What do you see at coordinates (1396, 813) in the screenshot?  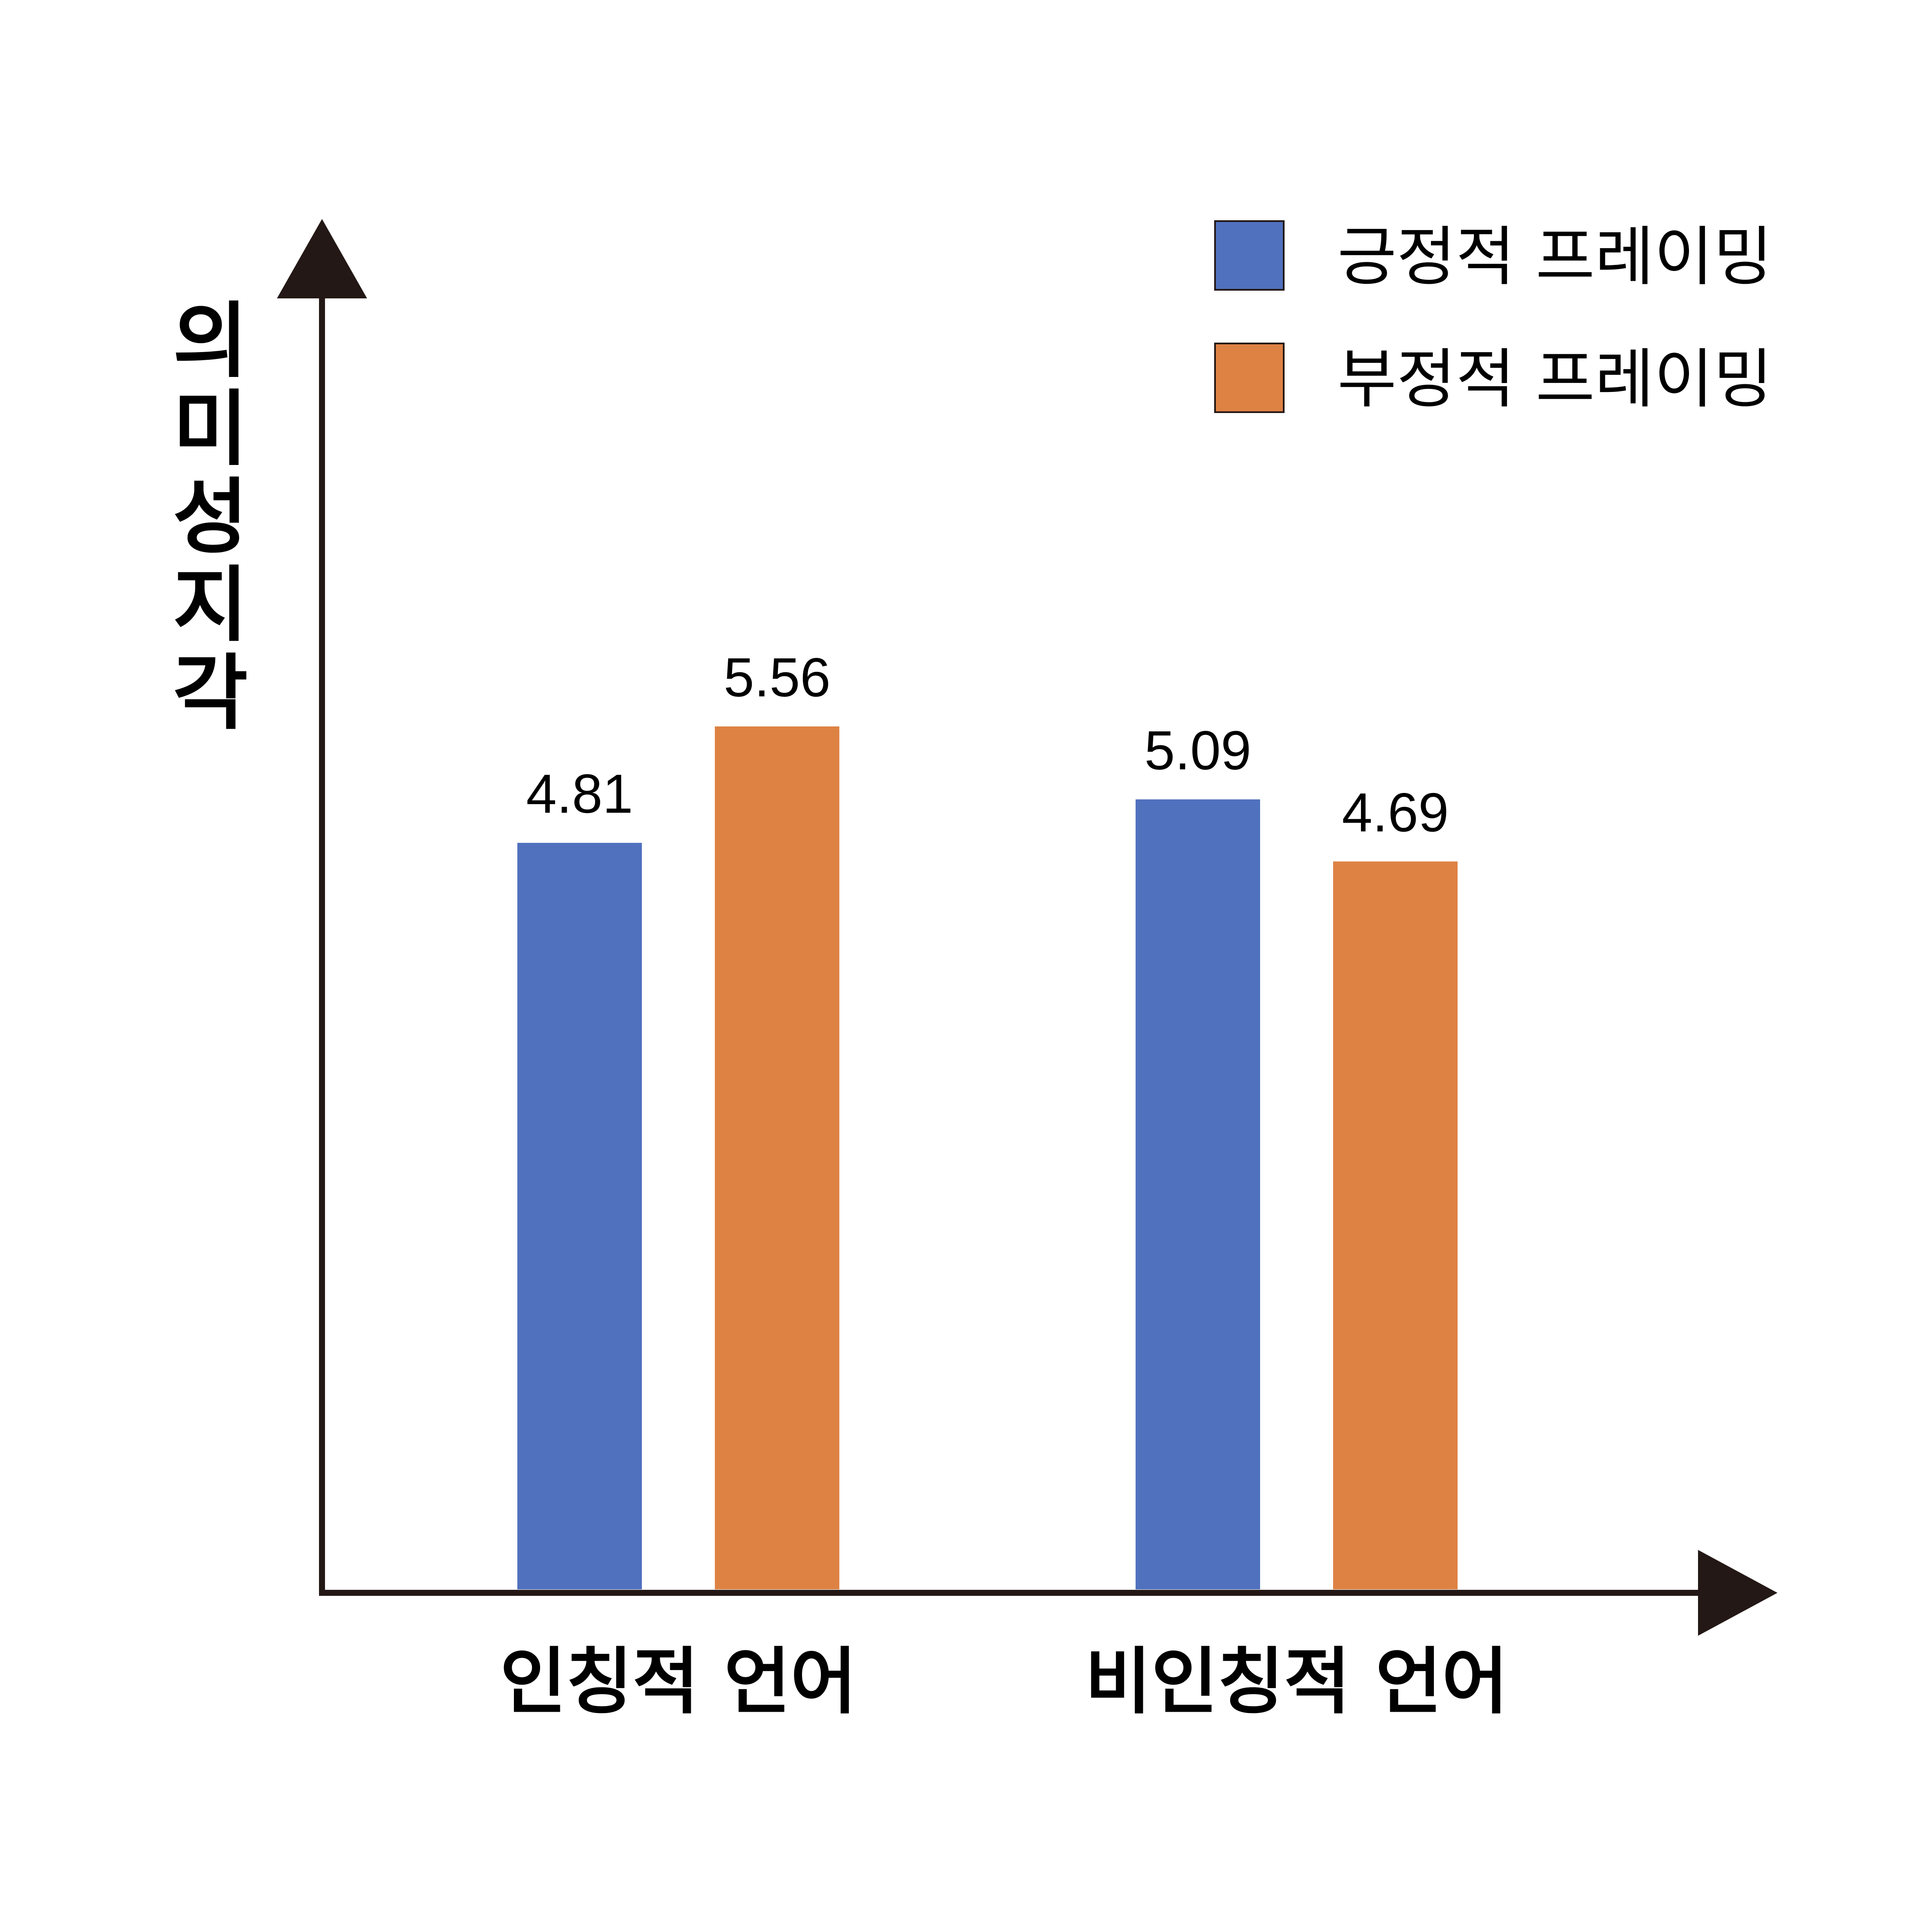 I see `bar-value-label: 4.69` at bounding box center [1396, 813].